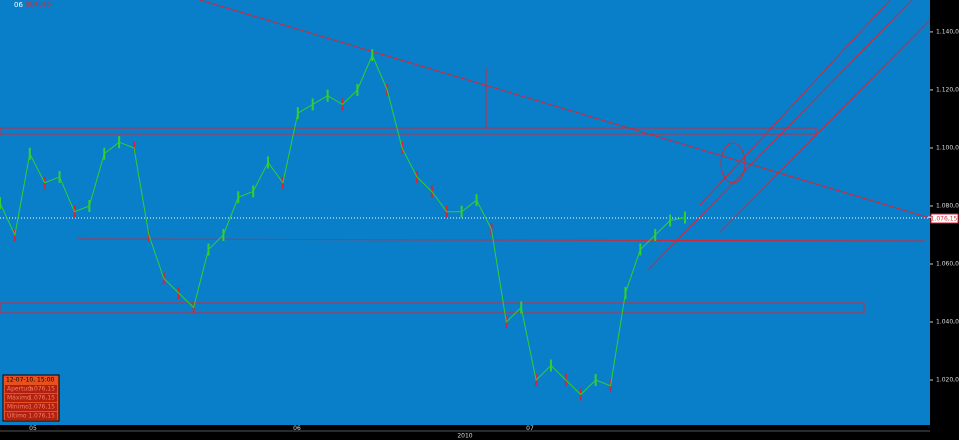 The image size is (959, 440). Describe the element at coordinates (18, 5) in the screenshot. I see `tab-label: 06` at that location.